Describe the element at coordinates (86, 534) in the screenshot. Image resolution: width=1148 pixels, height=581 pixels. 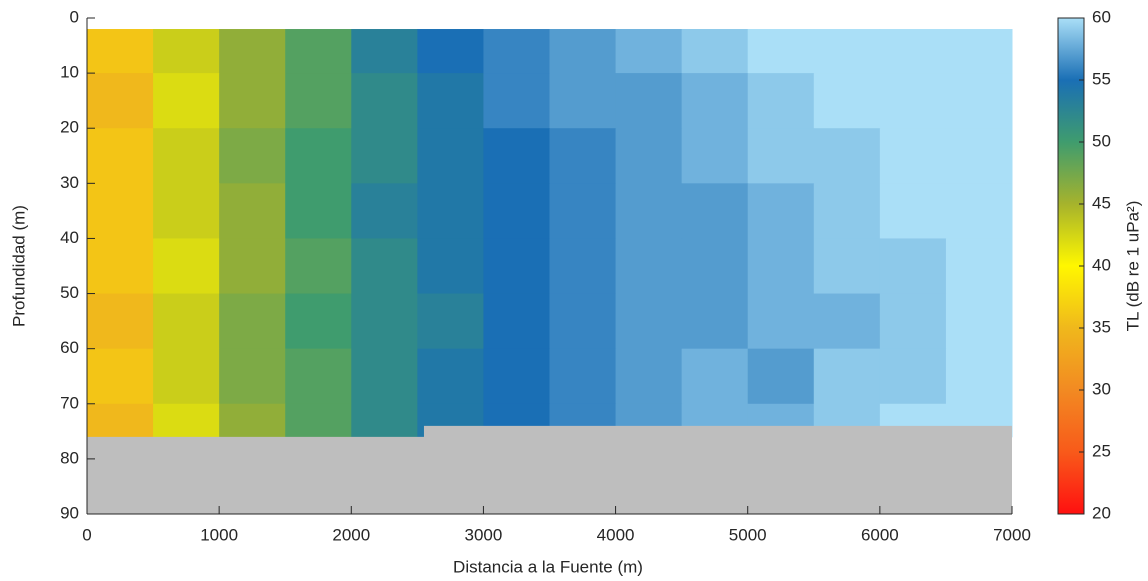
I see `x-tick-label: 0` at that location.